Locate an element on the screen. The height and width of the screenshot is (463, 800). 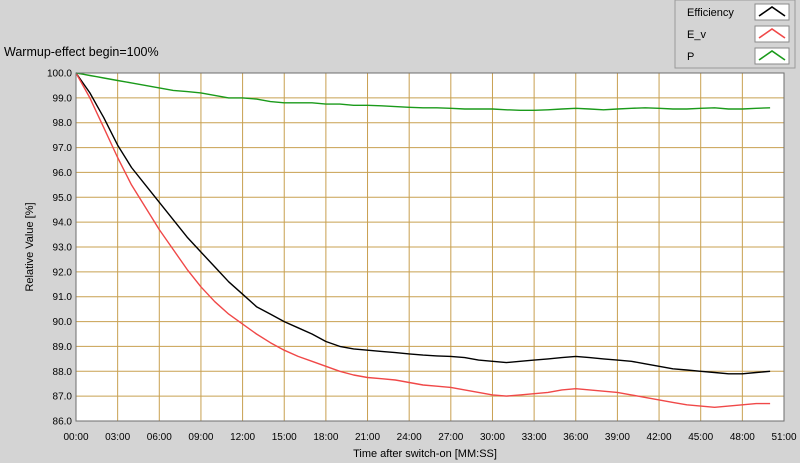
legend-item-efficiency: Efficiency is located at coordinates (738, 12).